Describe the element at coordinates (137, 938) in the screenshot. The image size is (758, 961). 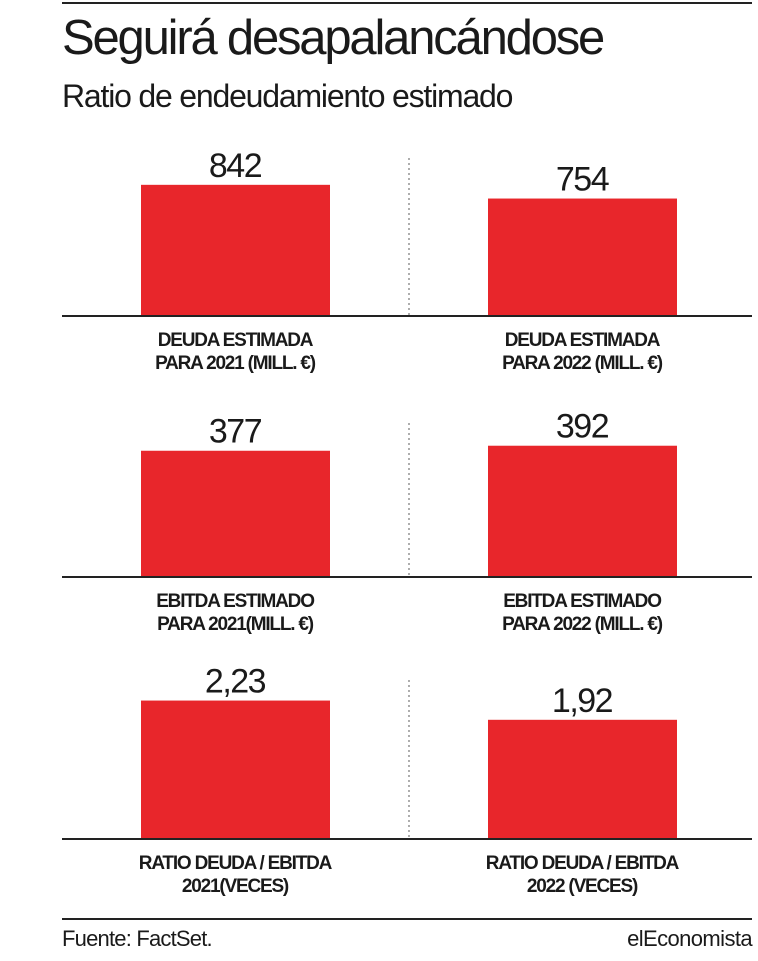
I see `source-note: Fuente: FactSet.` at that location.